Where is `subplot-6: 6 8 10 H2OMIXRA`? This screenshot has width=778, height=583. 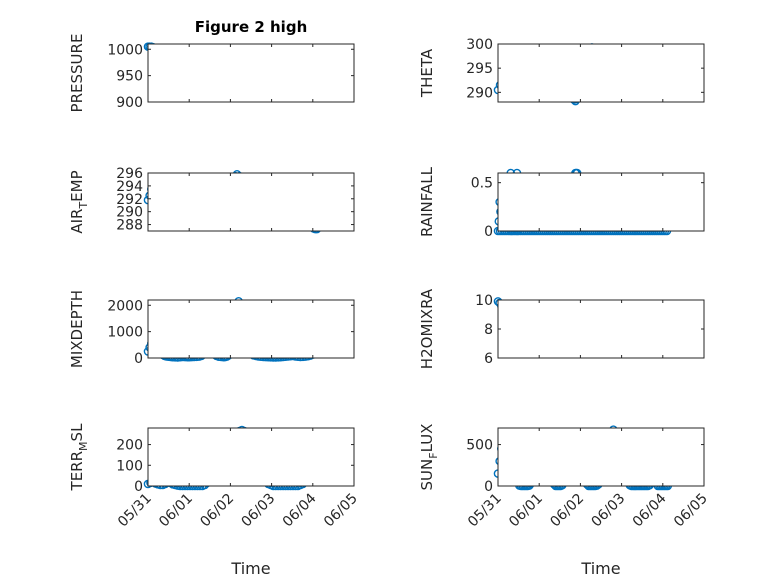 subplot-6: 6 8 10 H2OMIXRA is located at coordinates (561, 328).